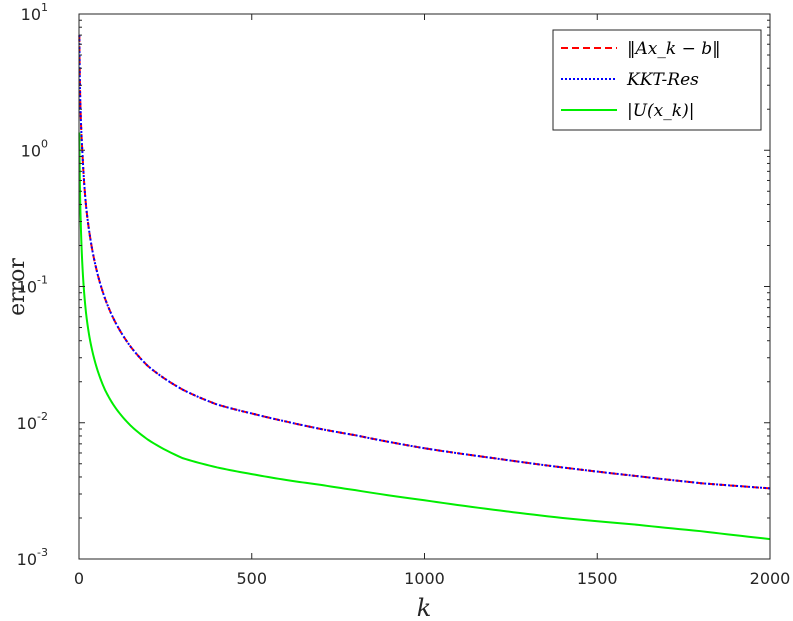  I want to click on y-tick-exponent: -1, so click(42, 280).